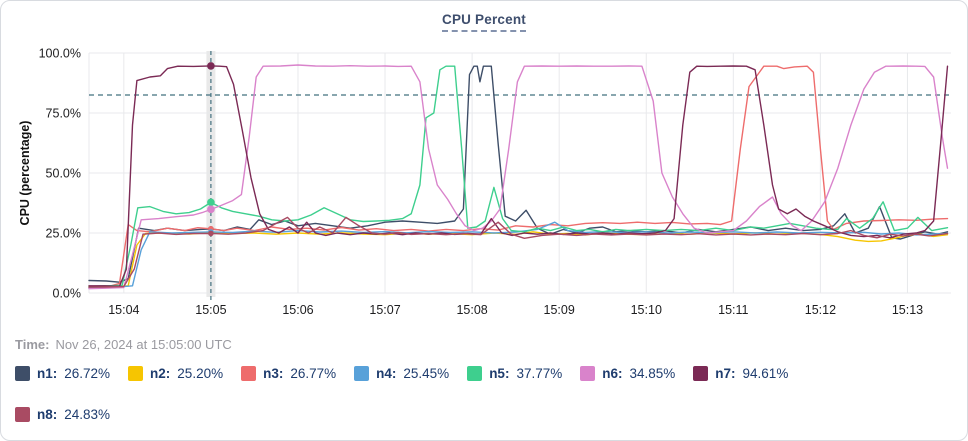 This screenshot has height=441, width=968. I want to click on x-tick-label: 15:13, so click(907, 310).